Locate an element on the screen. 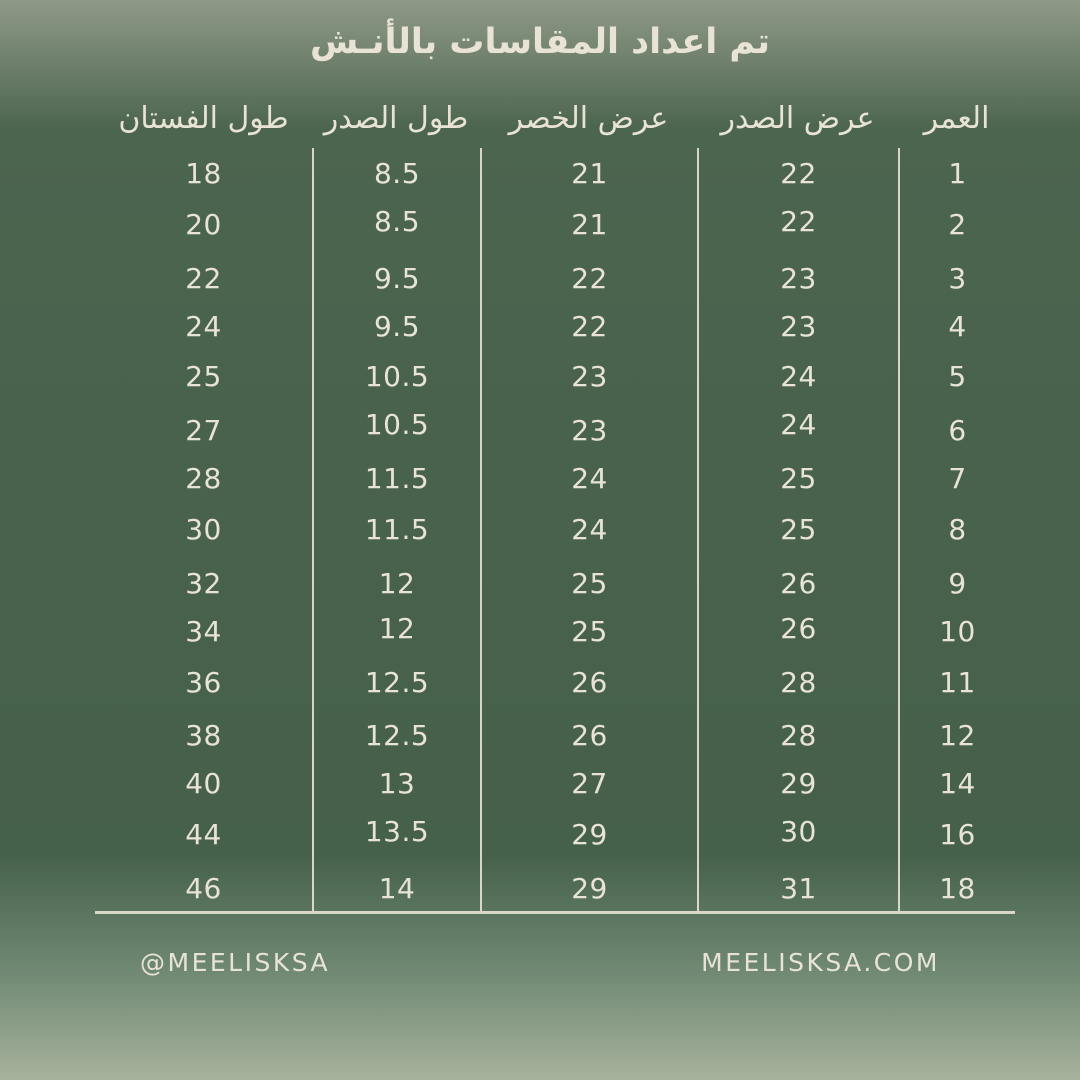 The width and height of the screenshot is (1080, 1080). cell-chest_width-0: 22 is located at coordinates (798, 173).